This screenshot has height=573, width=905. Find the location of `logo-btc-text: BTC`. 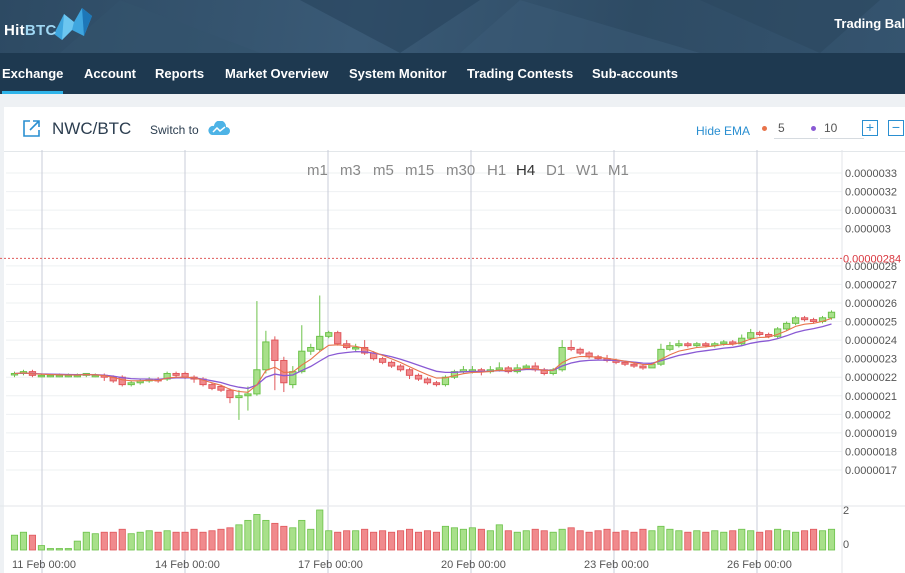

logo-btc-text: BTC is located at coordinates (40, 30).